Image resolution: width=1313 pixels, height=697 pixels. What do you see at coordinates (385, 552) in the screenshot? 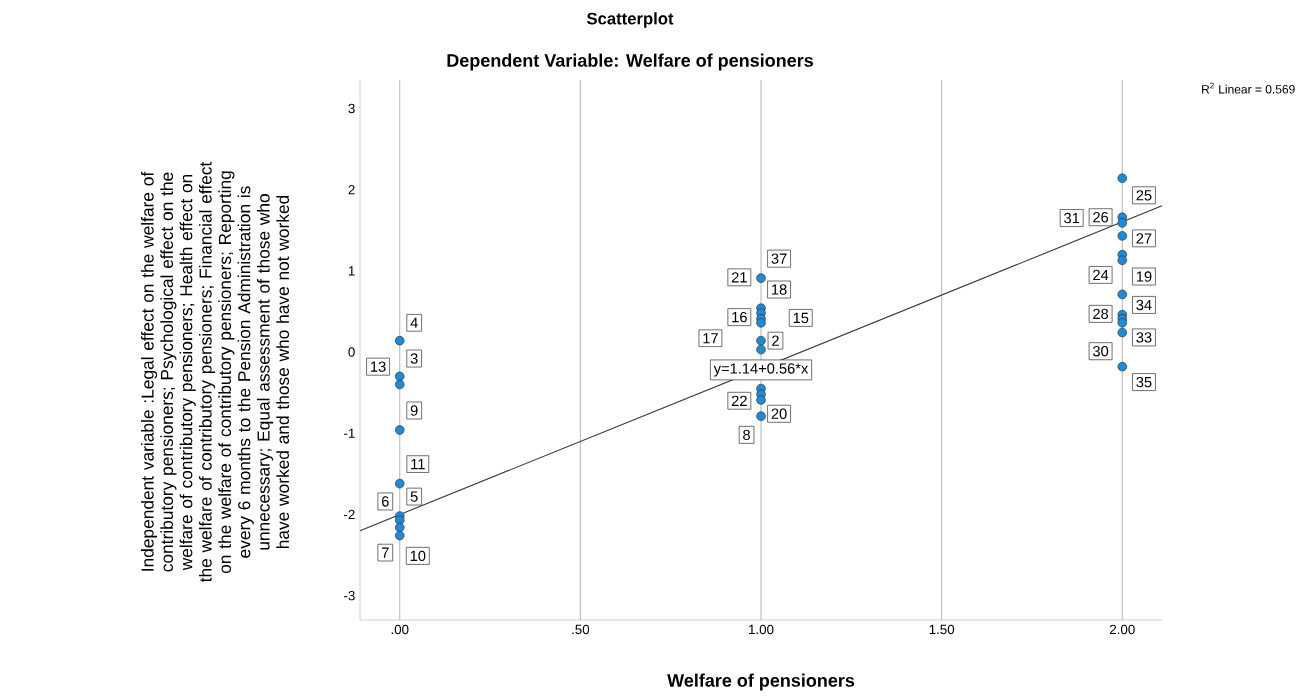
I see `annotation: 7` at bounding box center [385, 552].